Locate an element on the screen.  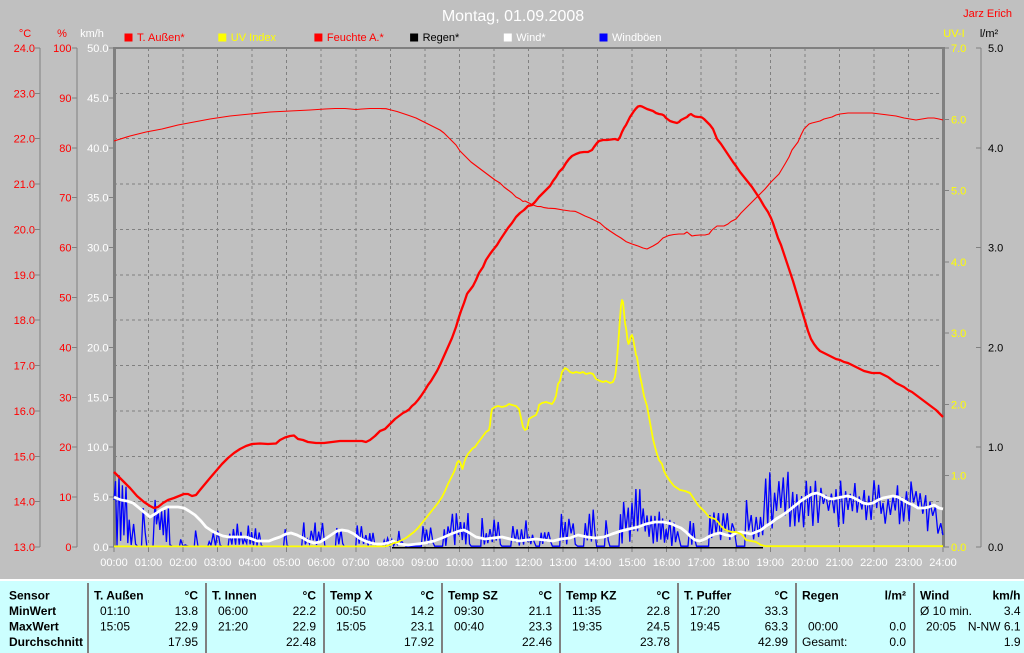
svg-text: 11:35 is located at coordinates (586, 611).